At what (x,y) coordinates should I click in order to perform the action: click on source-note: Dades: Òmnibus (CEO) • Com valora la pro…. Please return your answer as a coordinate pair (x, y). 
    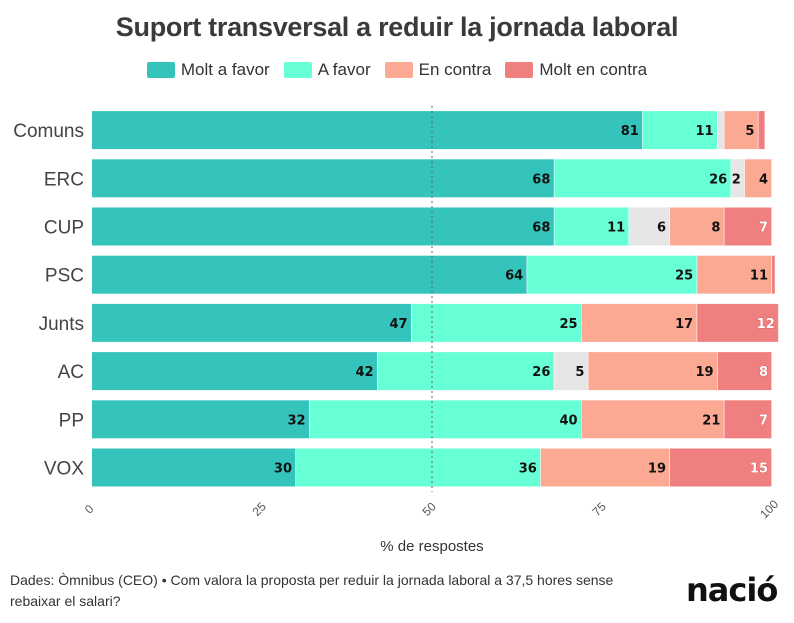
    Looking at the image, I should click on (312, 590).